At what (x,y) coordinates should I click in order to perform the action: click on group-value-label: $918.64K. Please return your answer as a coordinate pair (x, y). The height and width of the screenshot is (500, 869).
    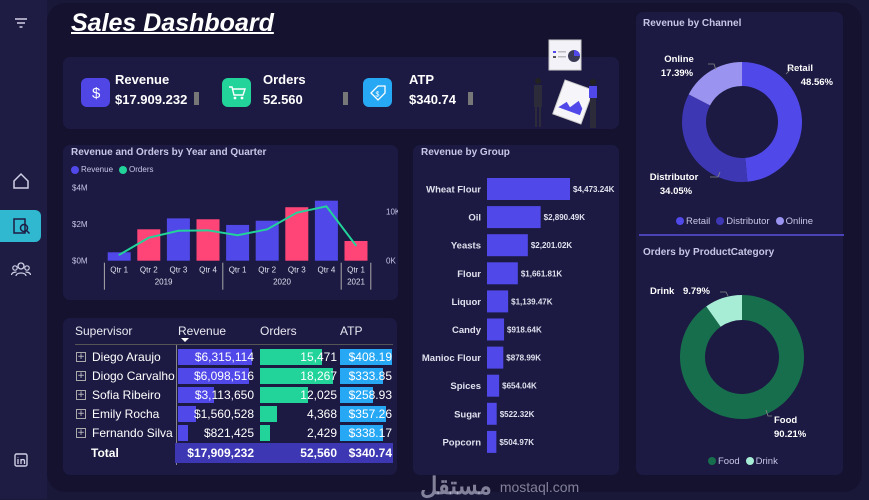
    Looking at the image, I should click on (524, 330).